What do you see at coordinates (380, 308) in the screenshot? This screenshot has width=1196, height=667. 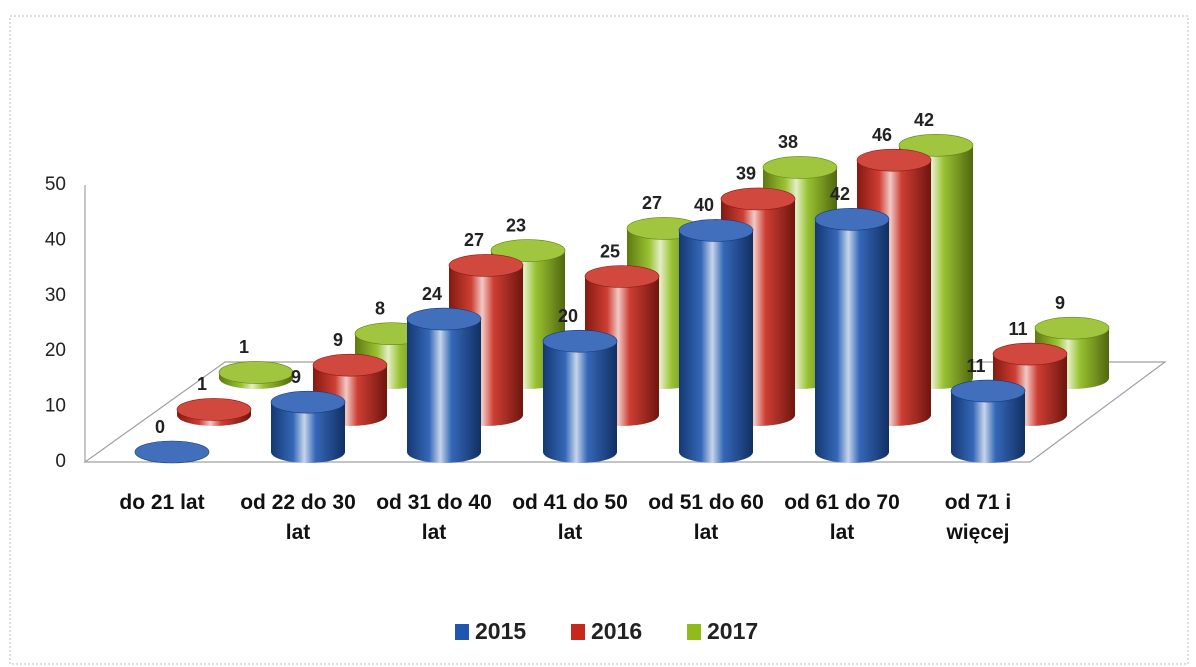 I see `value-label: 8` at bounding box center [380, 308].